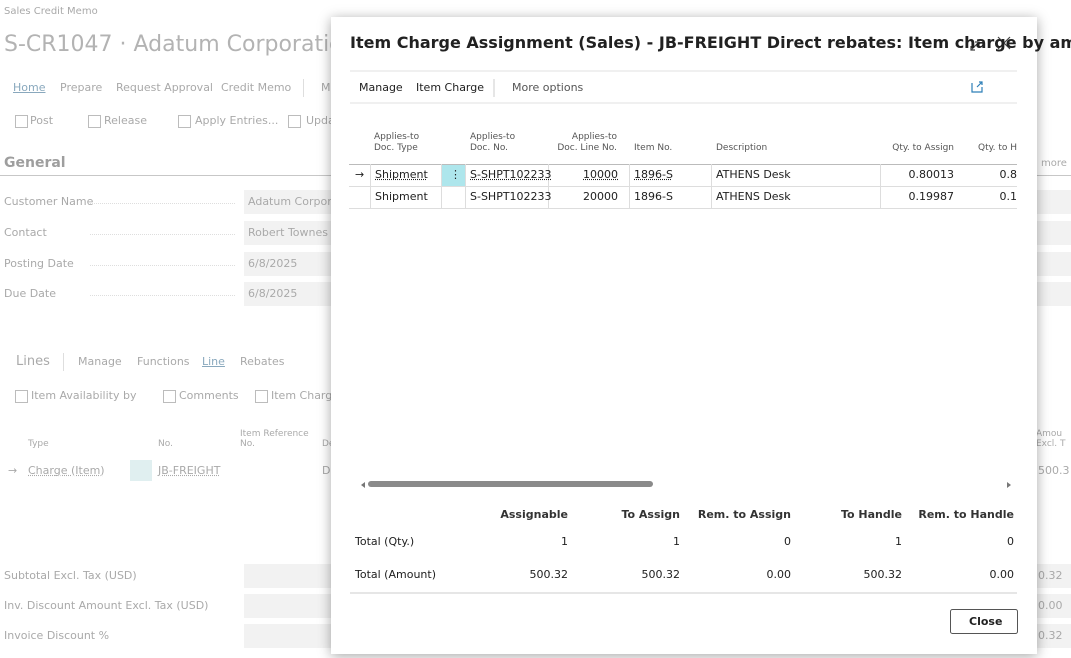 The width and height of the screenshot is (1071, 658). I want to click on record-title: S-CR1047 · Adatum Corporation, so click(180, 44).